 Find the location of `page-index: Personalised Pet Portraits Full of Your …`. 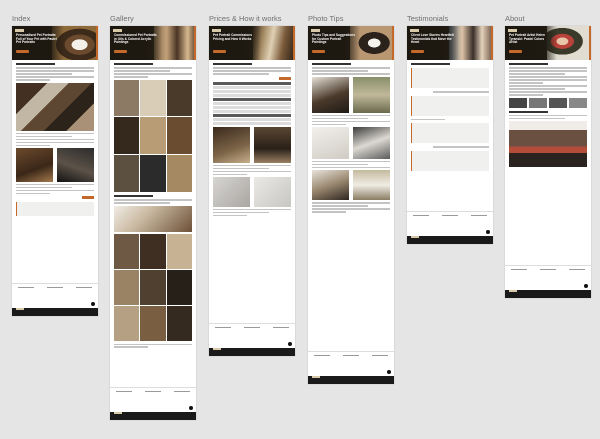

page-index: Personalised Pet Portraits Full of Your … is located at coordinates (55, 171).